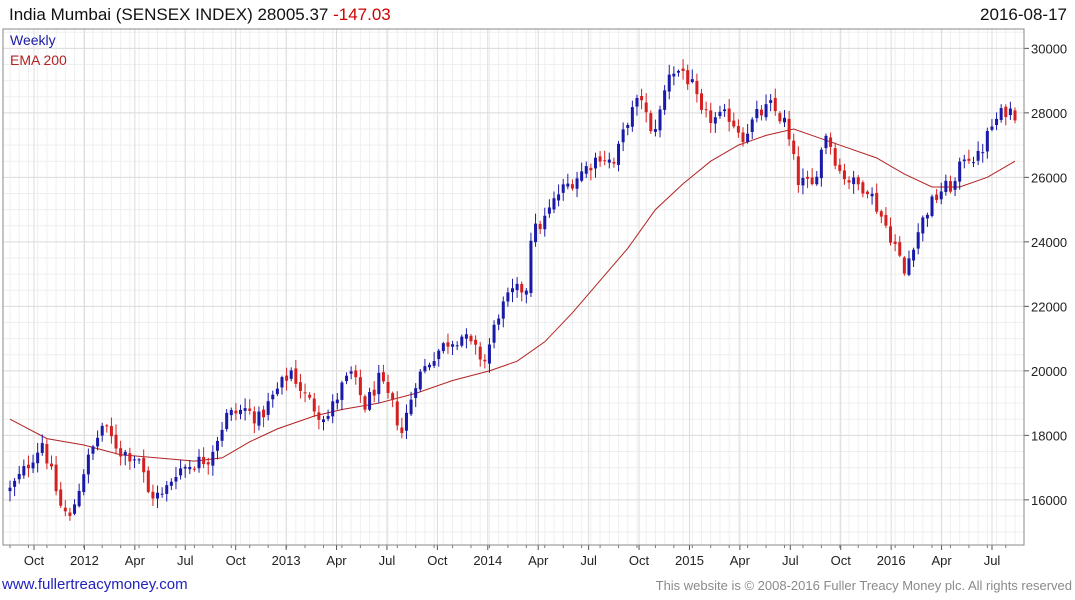 This screenshot has height=600, width=1075. Describe the element at coordinates (1049, 48) in the screenshot. I see `y-tick-label: 30000` at that location.